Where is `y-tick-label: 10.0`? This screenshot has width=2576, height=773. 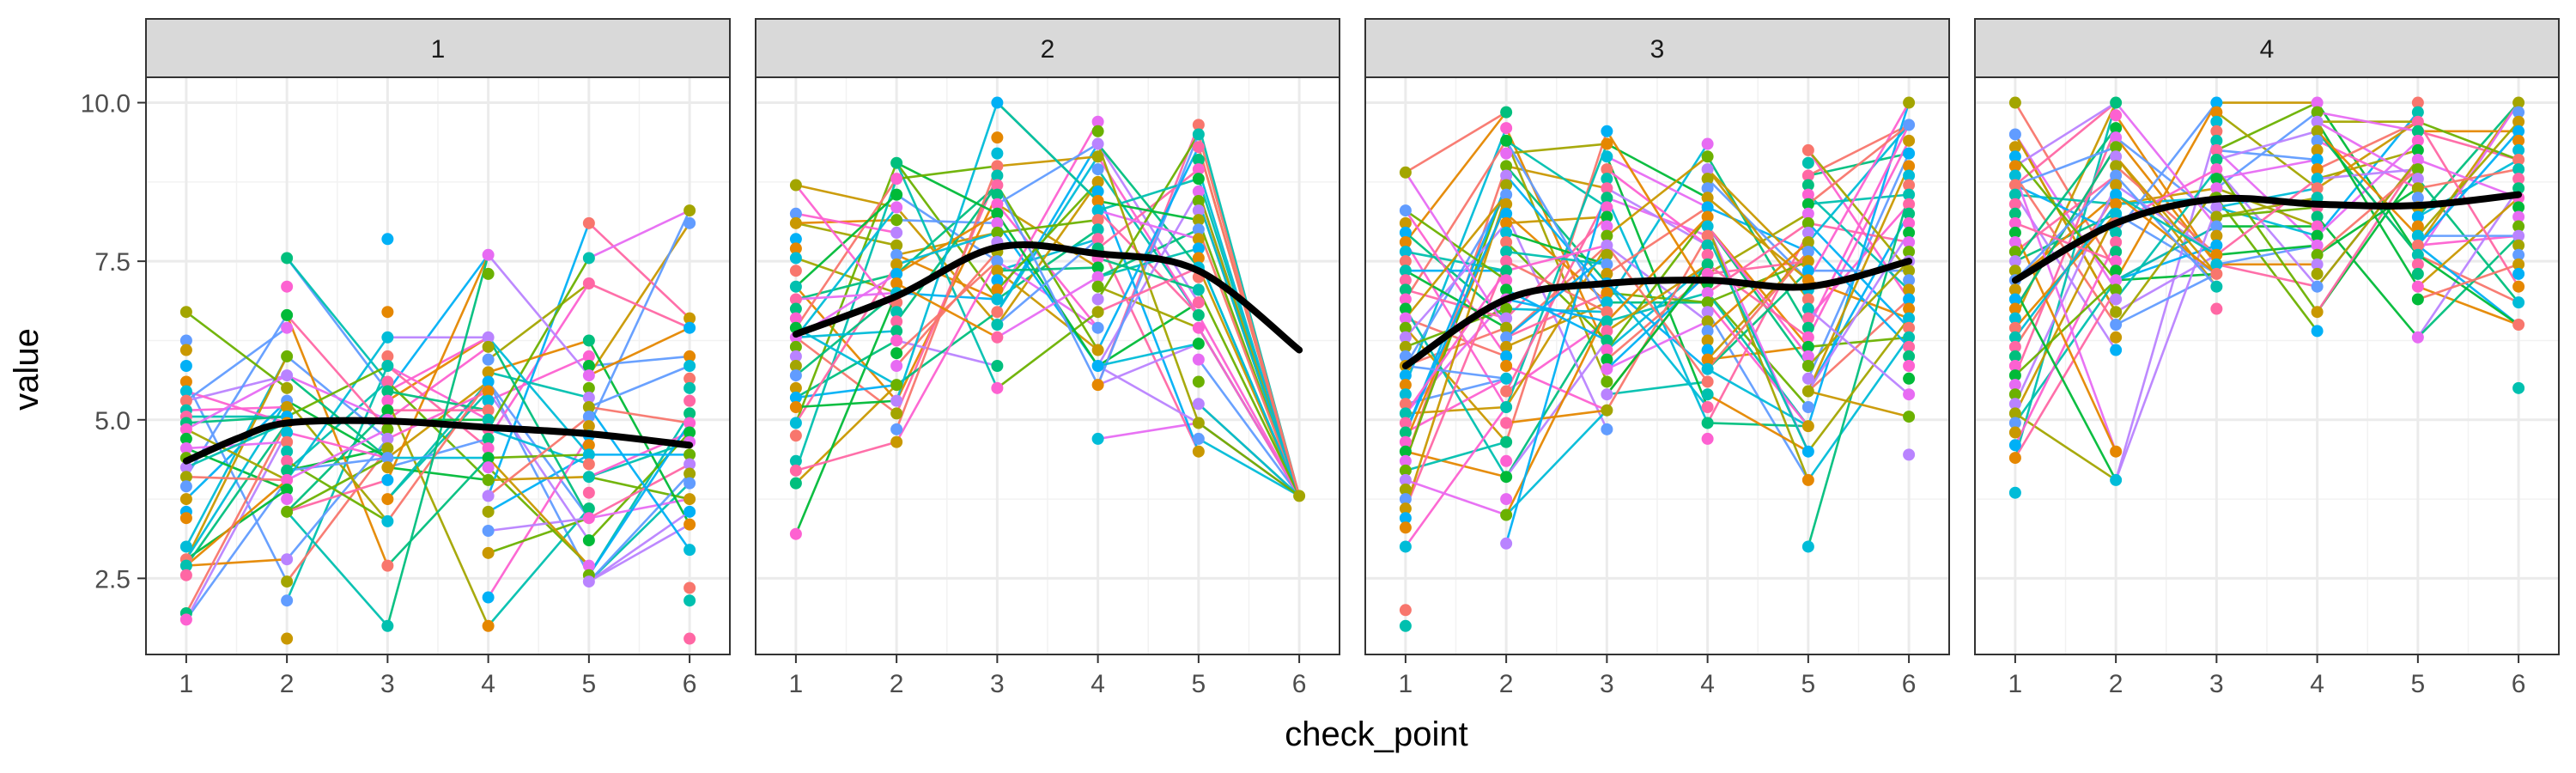 y-tick-label: 10.0 is located at coordinates (106, 104).